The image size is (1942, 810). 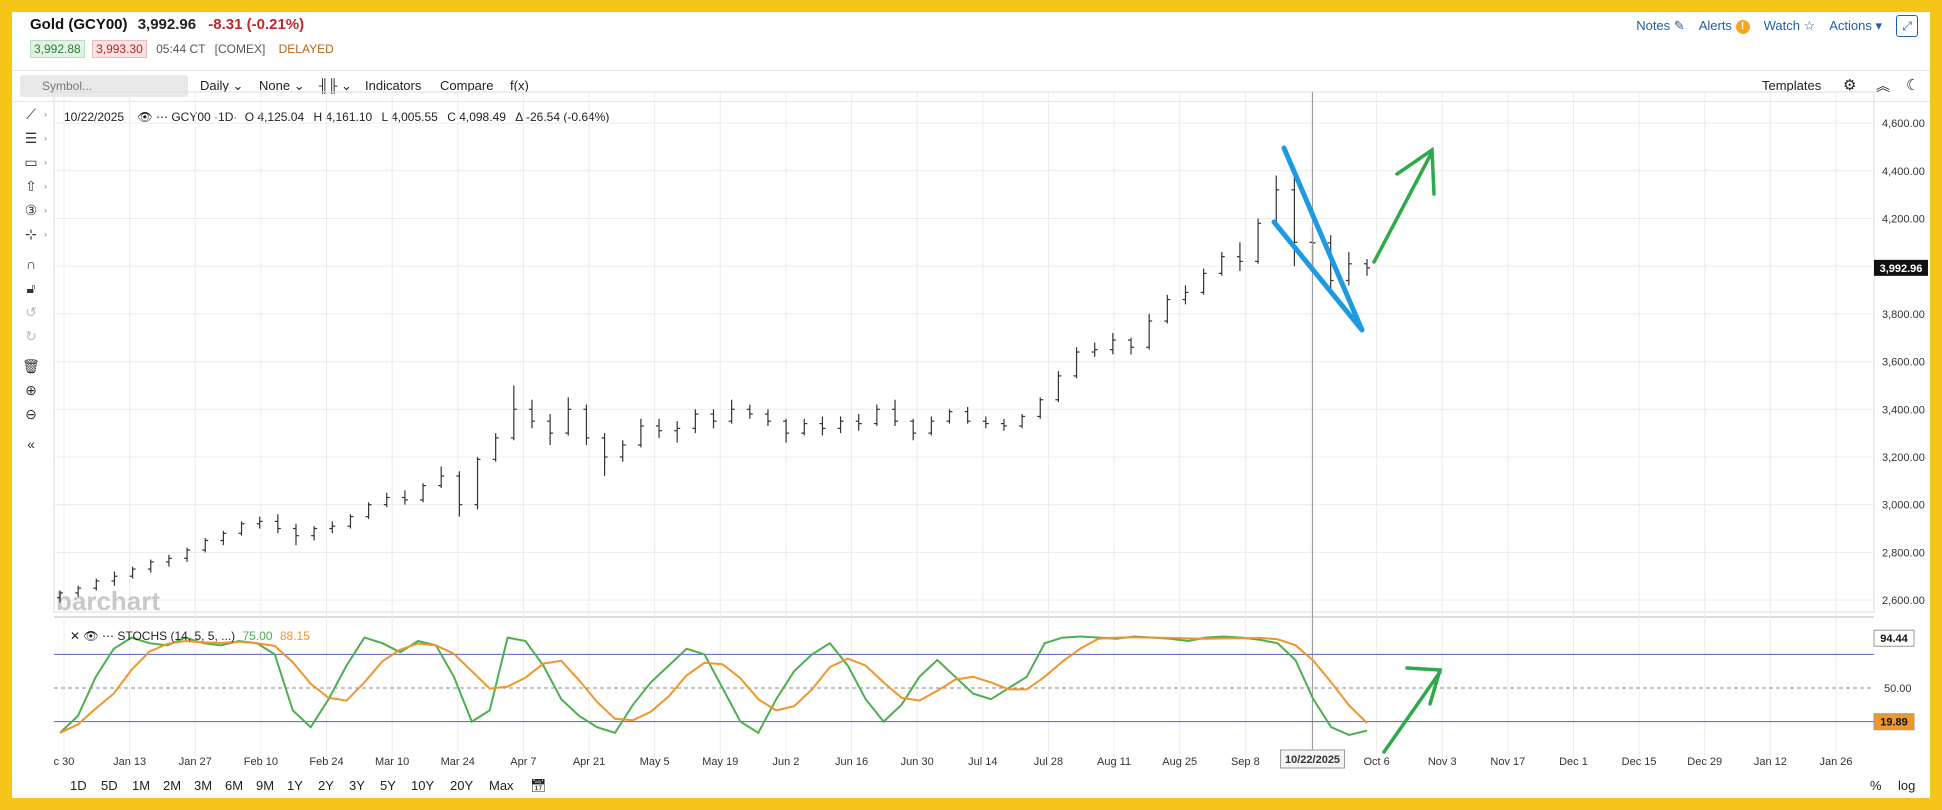 I want to click on x-tick-label: Mar 10, so click(x=392, y=762).